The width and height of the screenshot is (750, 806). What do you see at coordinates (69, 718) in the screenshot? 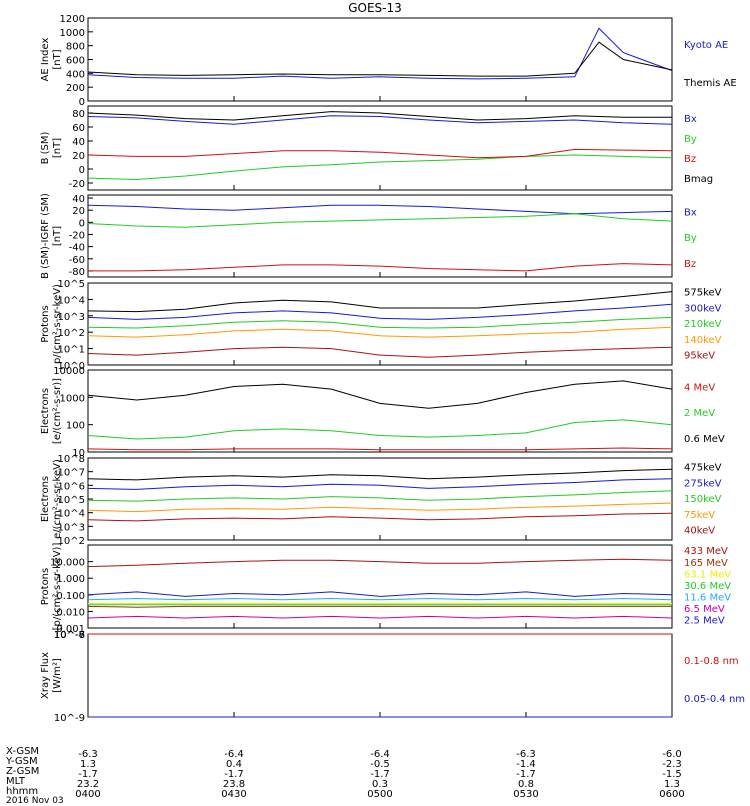
I see `ytick-label-xray-0: 10^-9` at bounding box center [69, 718].